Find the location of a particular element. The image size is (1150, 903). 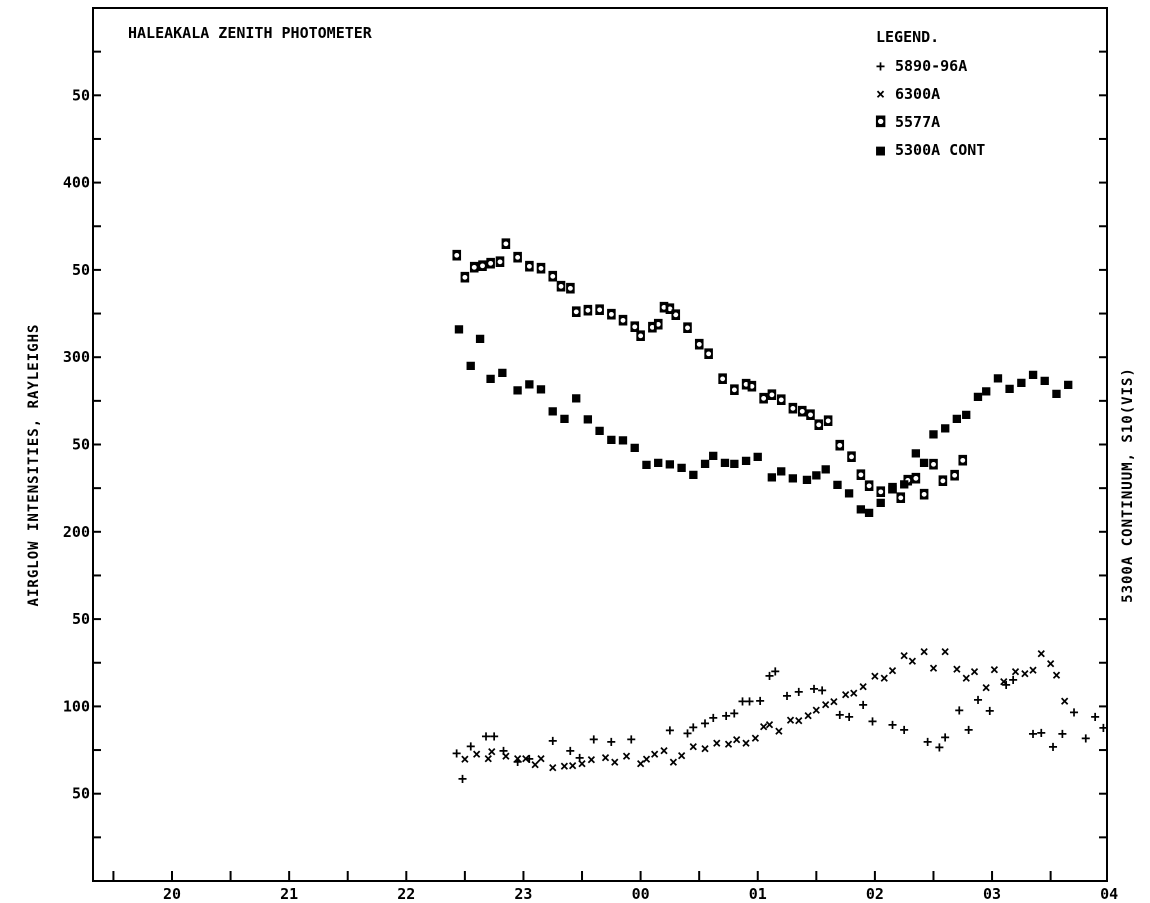

y-tick-label: 200 is located at coordinates (76, 532).